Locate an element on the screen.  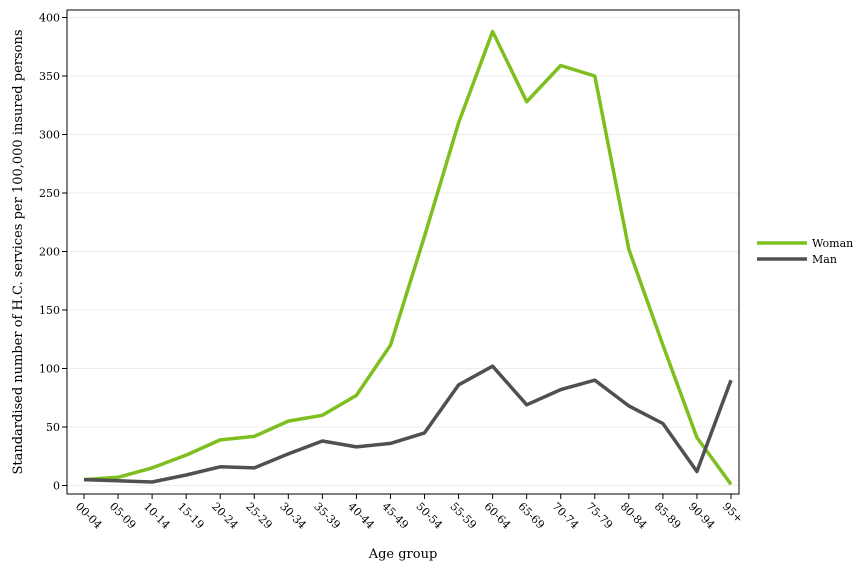
y-tick-label: 250 is located at coordinates (49, 193).